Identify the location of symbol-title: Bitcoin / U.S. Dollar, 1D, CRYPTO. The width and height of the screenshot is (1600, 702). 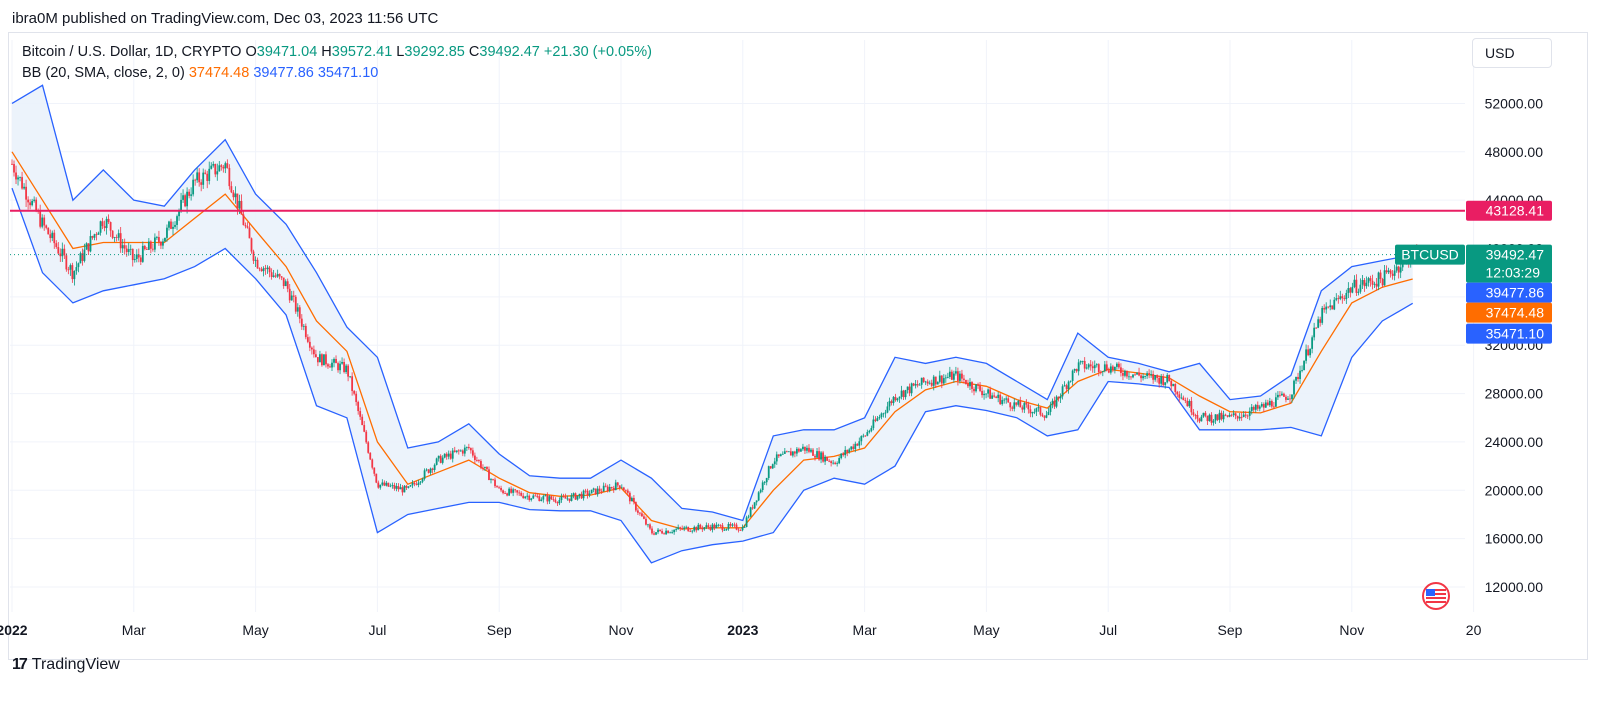
(132, 52).